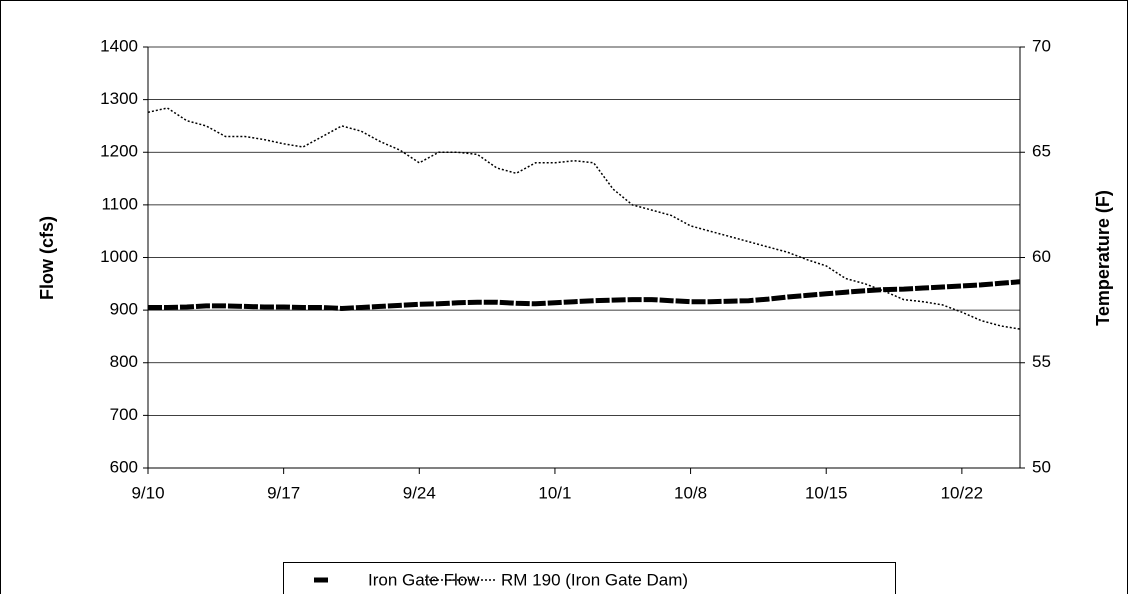  I want to click on y-tick-label: 1000, so click(119, 256).